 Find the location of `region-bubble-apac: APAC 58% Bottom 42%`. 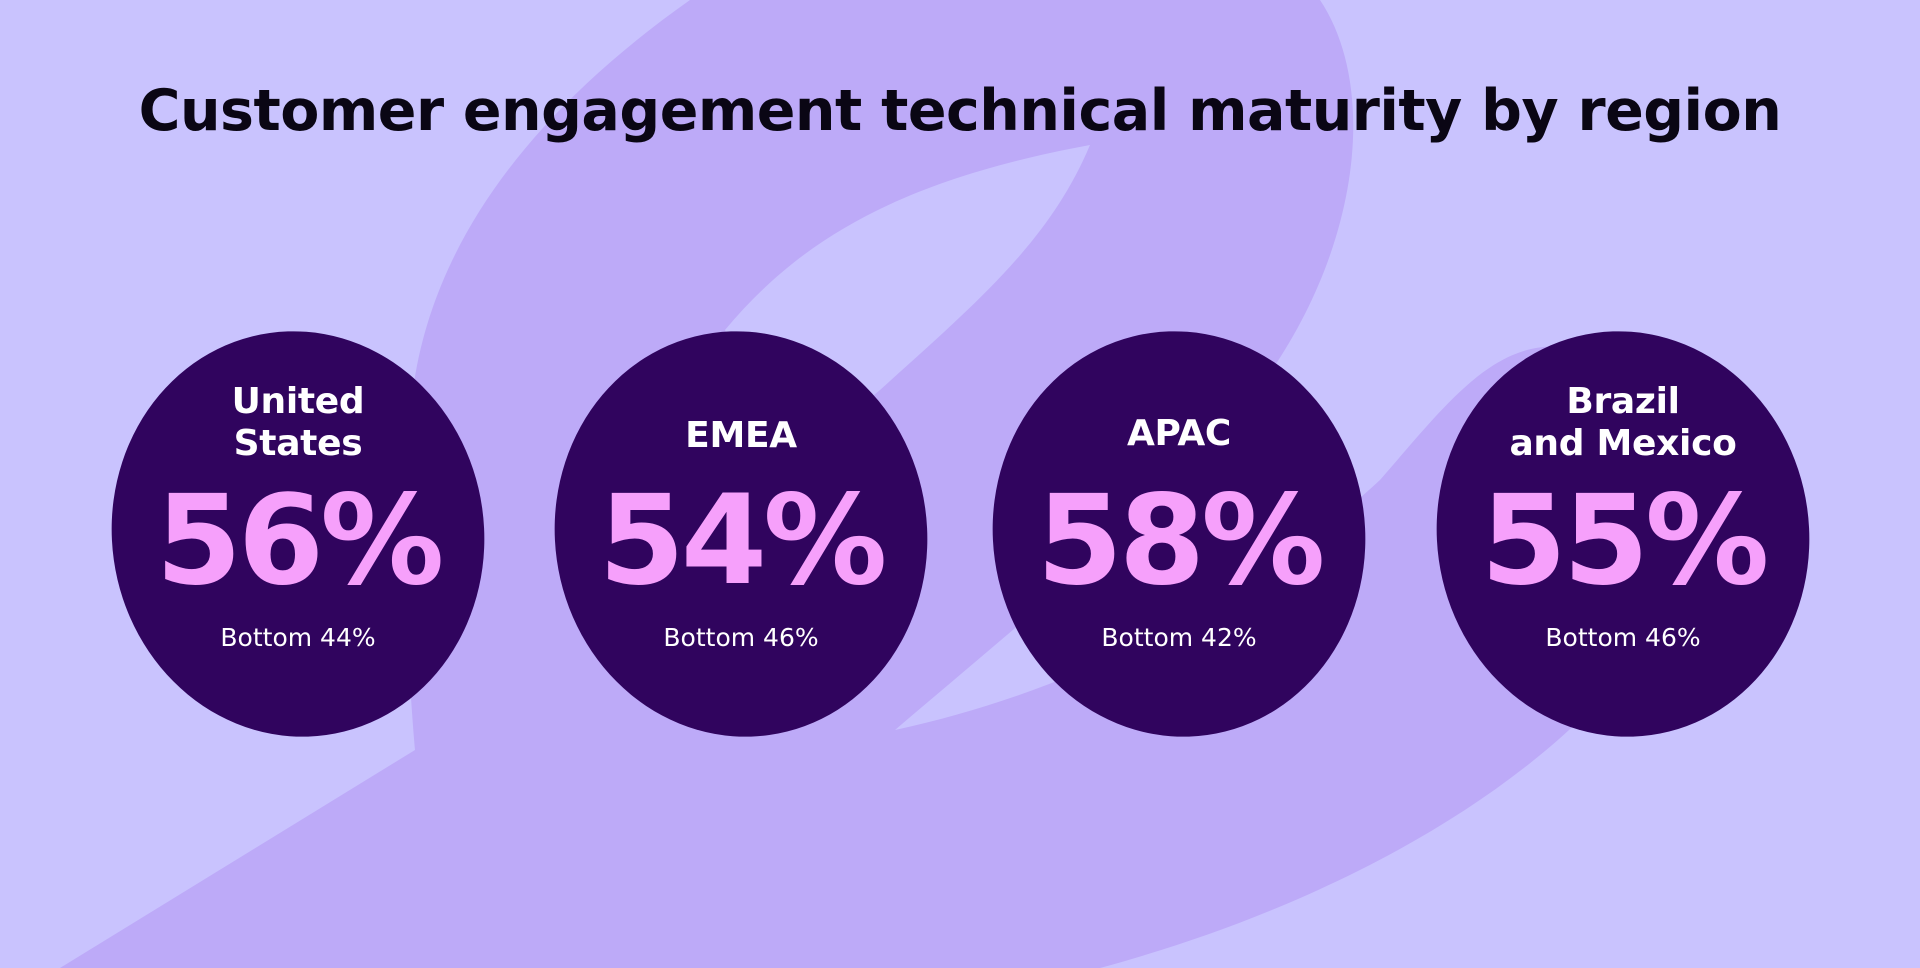

region-bubble-apac: APAC 58% Bottom 42% is located at coordinates (1179, 534).